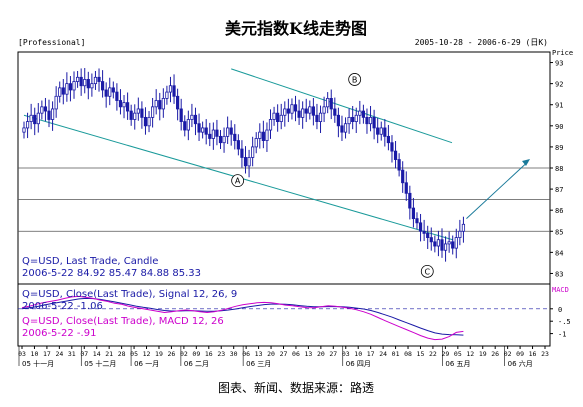 This screenshot has height=407, width=583. What do you see at coordinates (242, 318) in the screenshot?
I see `macd-series-line` at bounding box center [242, 318].